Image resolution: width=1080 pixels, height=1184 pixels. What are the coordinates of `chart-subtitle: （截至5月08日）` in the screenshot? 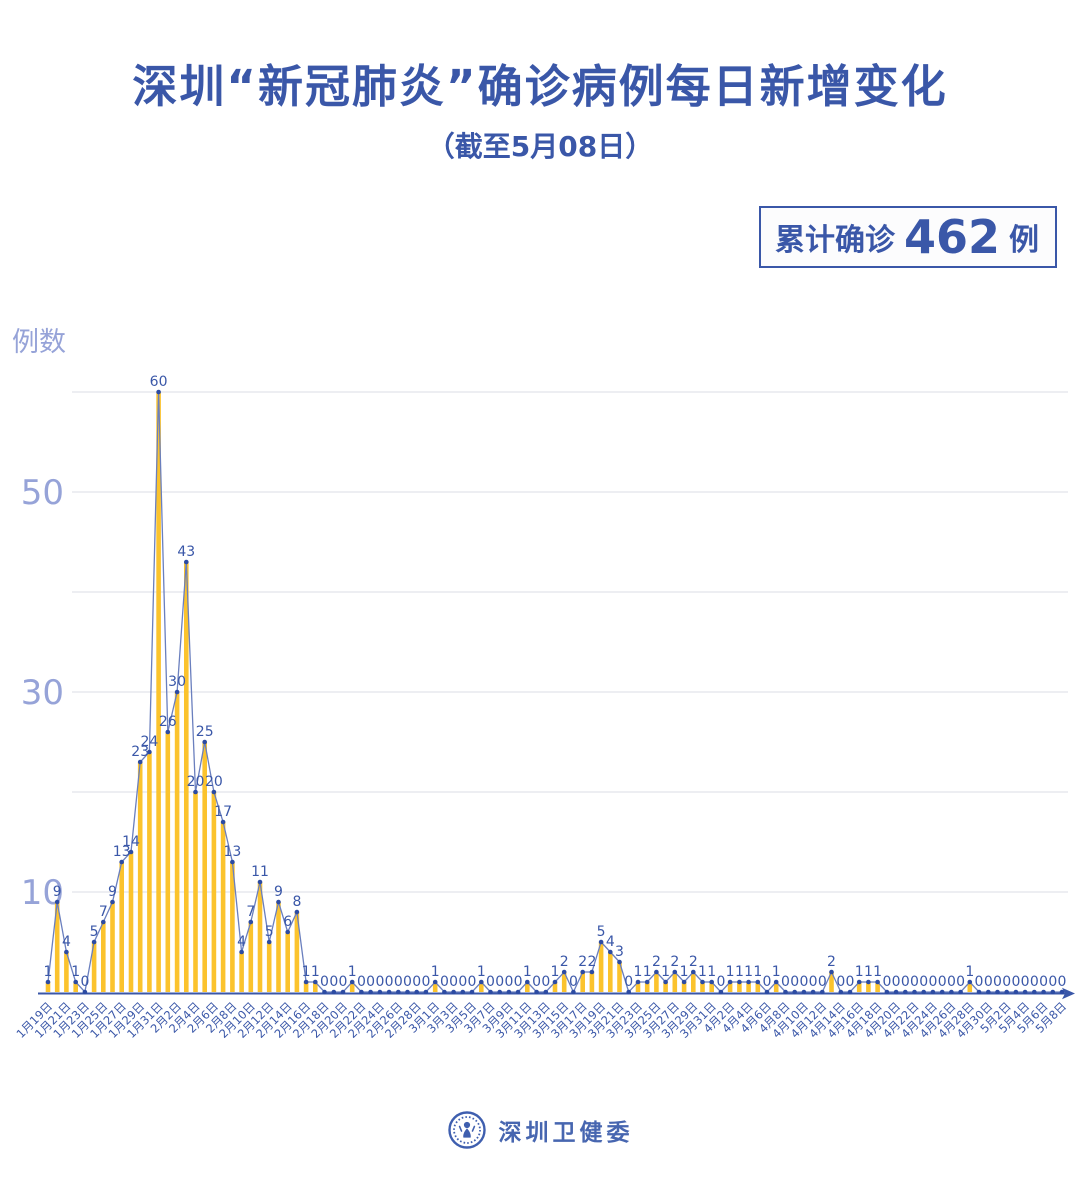 It's located at (540, 146).